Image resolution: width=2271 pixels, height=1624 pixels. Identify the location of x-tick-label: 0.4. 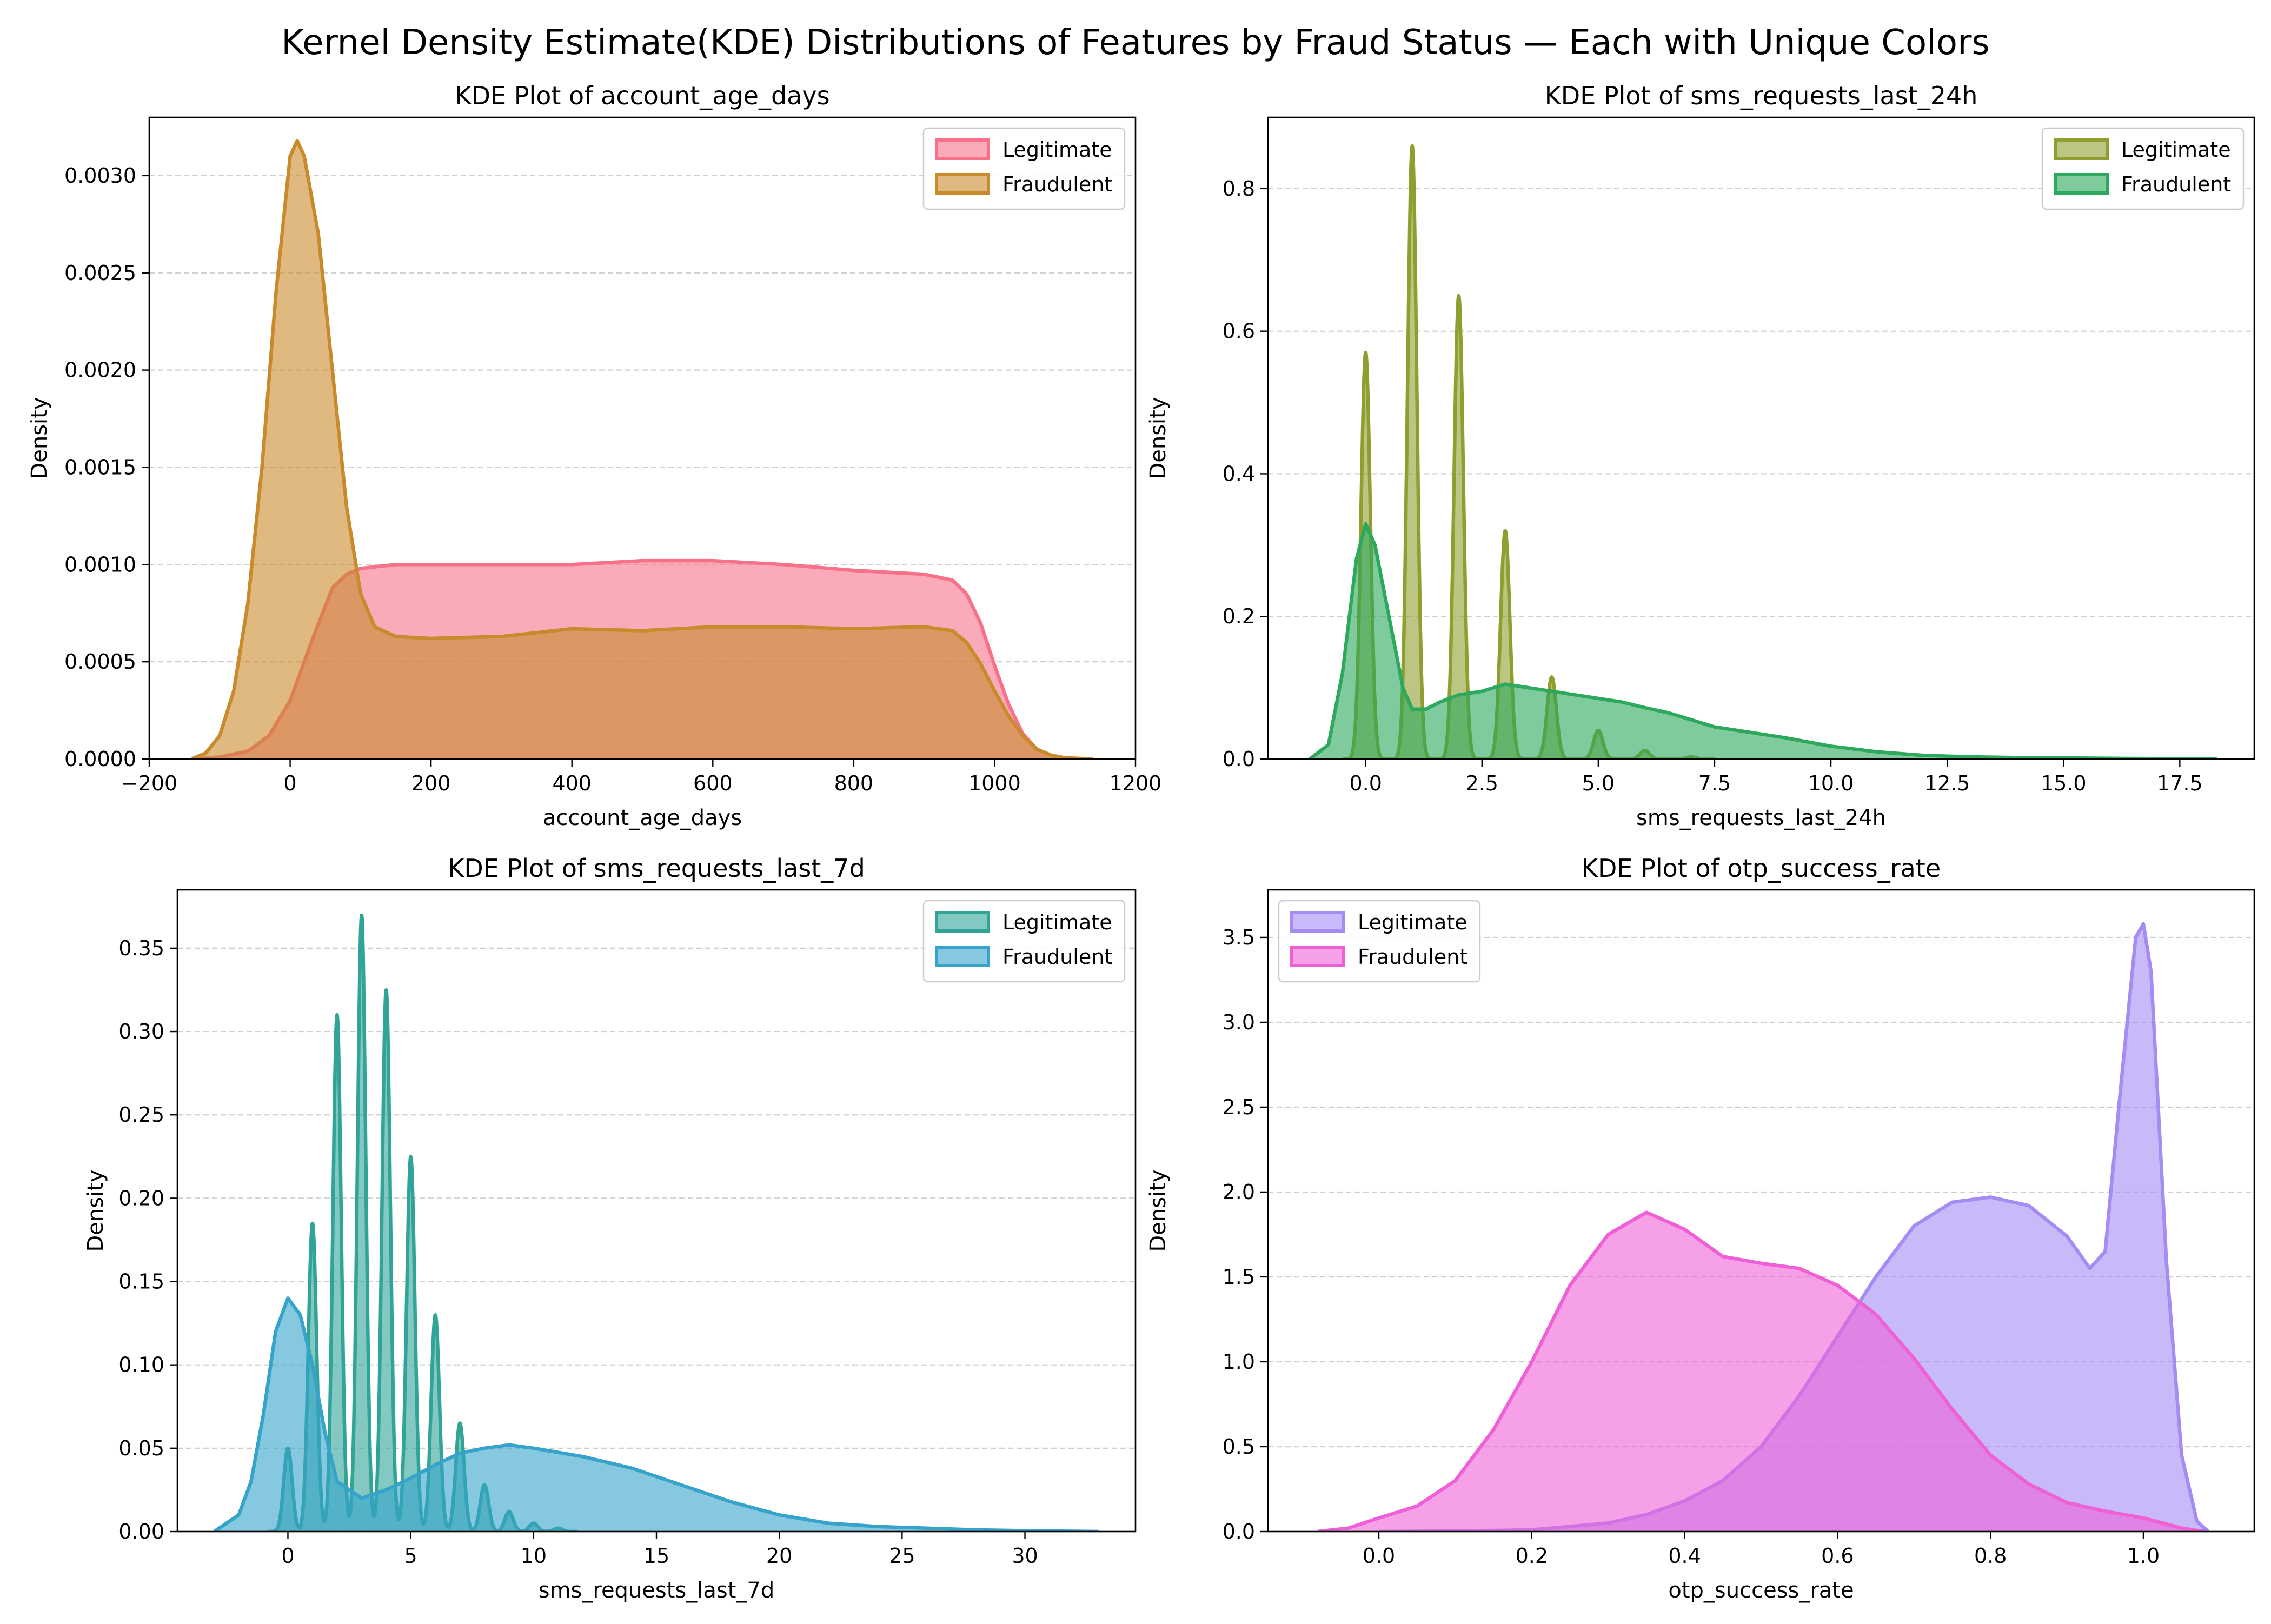
(1684, 1556).